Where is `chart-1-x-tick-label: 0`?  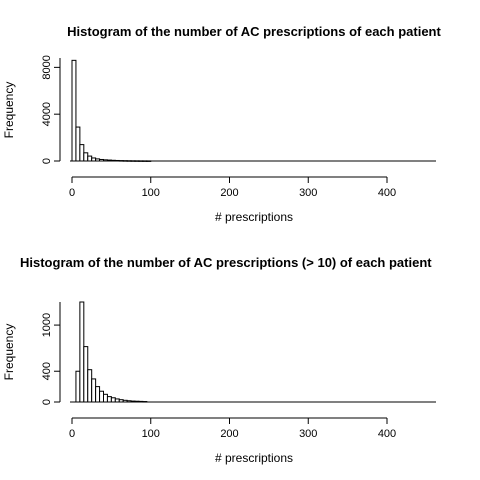 chart-1-x-tick-label: 0 is located at coordinates (72, 193).